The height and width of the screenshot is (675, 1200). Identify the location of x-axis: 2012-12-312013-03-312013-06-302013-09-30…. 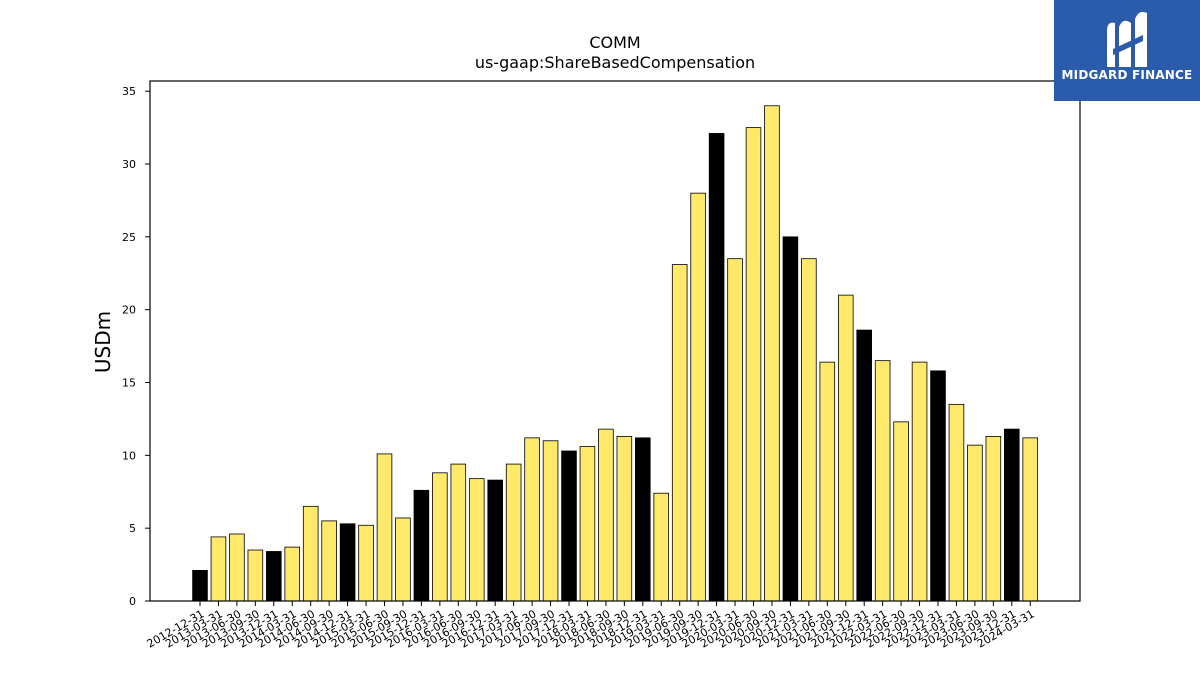
(591, 626).